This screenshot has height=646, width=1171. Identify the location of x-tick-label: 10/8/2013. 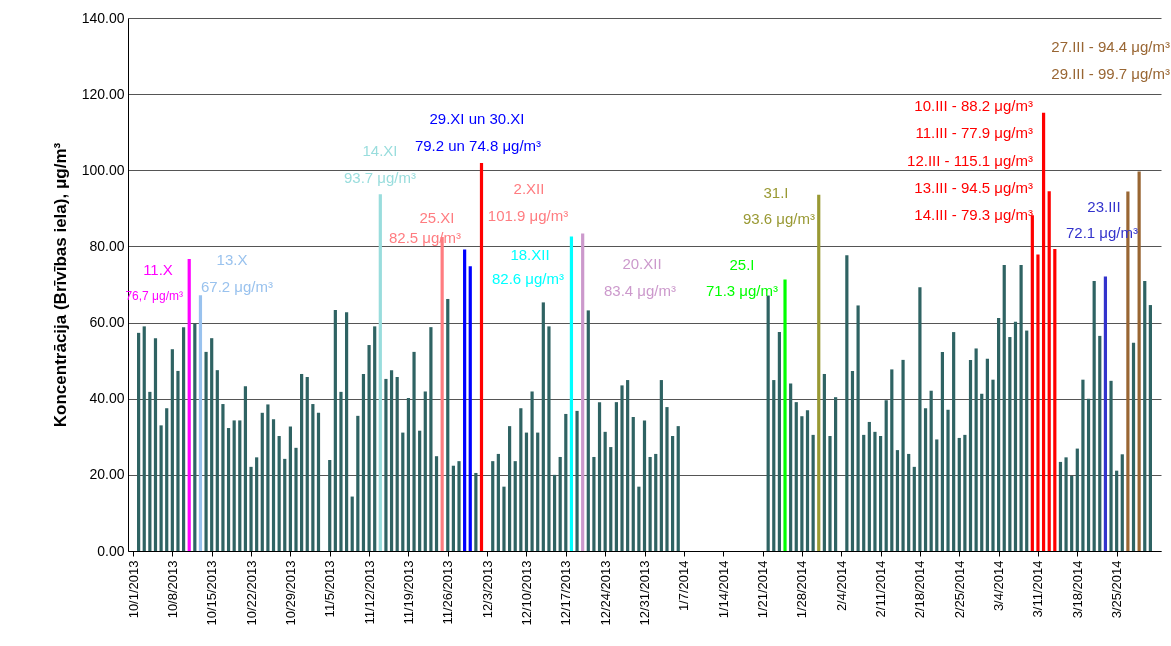
(172, 589).